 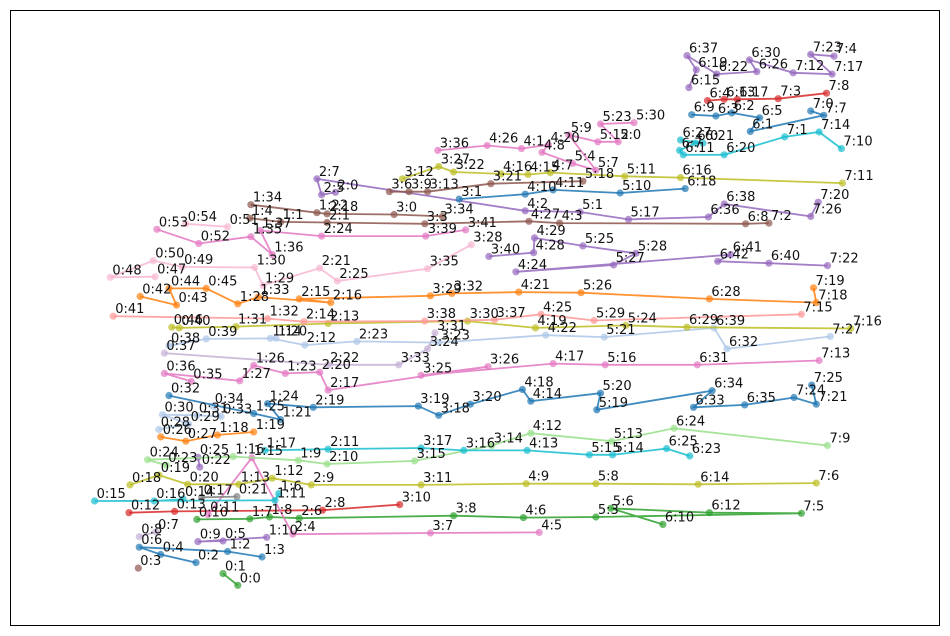 What do you see at coordinates (758, 217) in the screenshot?
I see `point-label: 6:8` at bounding box center [758, 217].